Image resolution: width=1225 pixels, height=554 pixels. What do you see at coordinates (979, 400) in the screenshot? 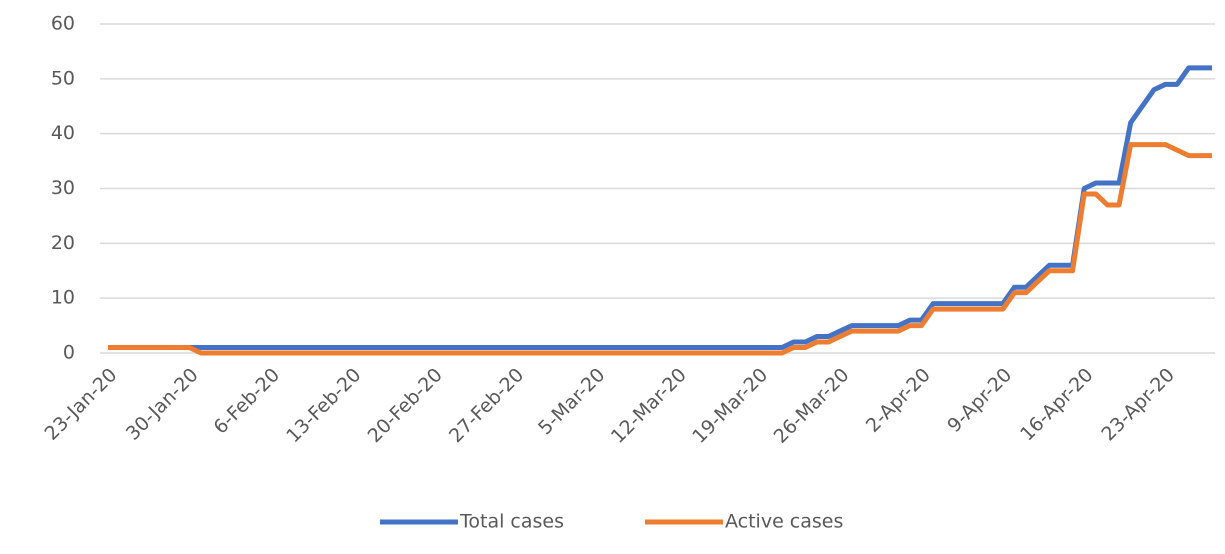
I see `x-tick-label: 9-Apr-20` at bounding box center [979, 400].